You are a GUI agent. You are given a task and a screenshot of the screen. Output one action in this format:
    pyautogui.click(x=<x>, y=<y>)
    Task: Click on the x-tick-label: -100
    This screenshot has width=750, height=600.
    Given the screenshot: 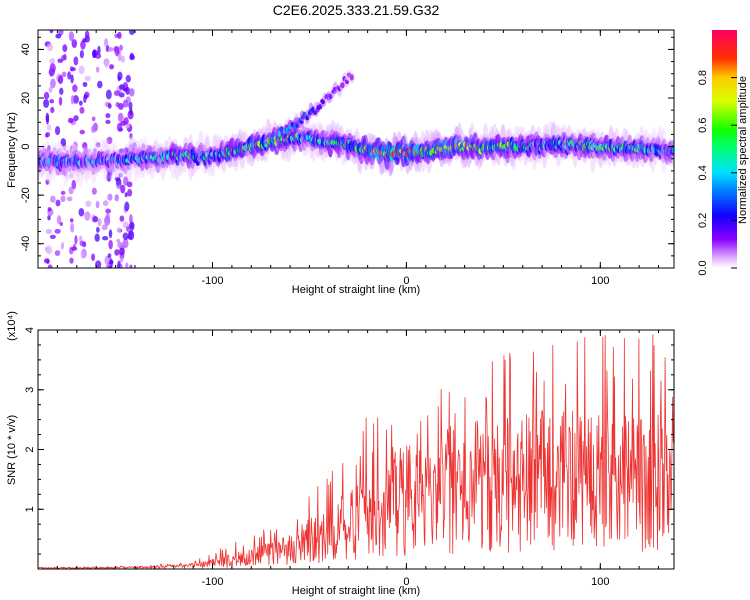 What is the action you would take?
    pyautogui.click(x=212, y=582)
    